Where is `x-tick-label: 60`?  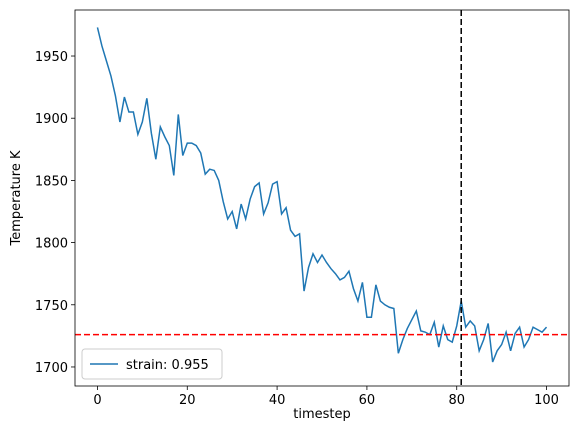 x-tick-label: 60 is located at coordinates (367, 400).